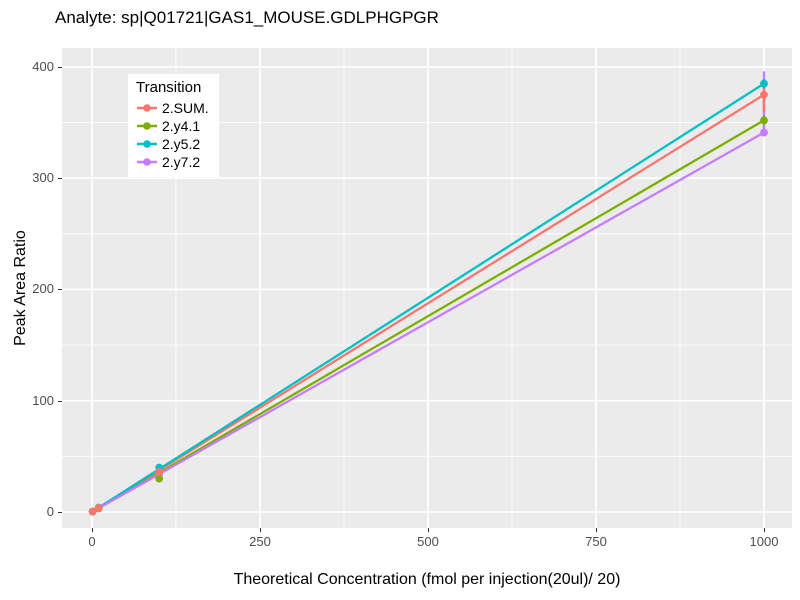  Describe the element at coordinates (596, 541) in the screenshot. I see `x-tick-label: 750` at that location.